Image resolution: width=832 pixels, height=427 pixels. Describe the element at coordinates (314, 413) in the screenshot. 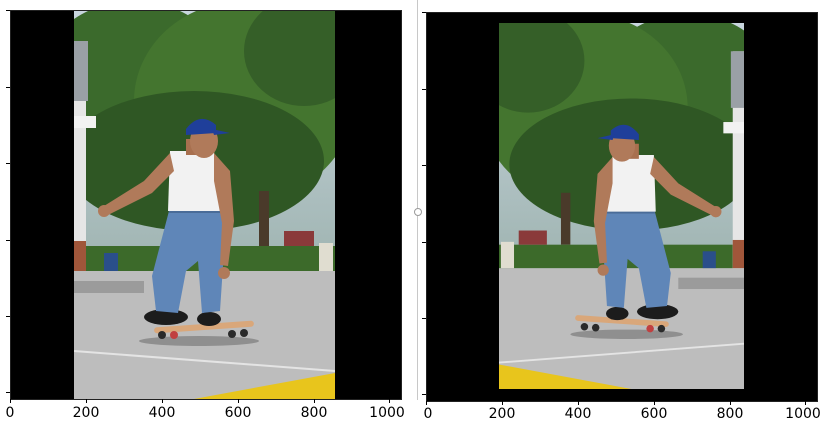

I see `left-xtick-label: 800` at that location.